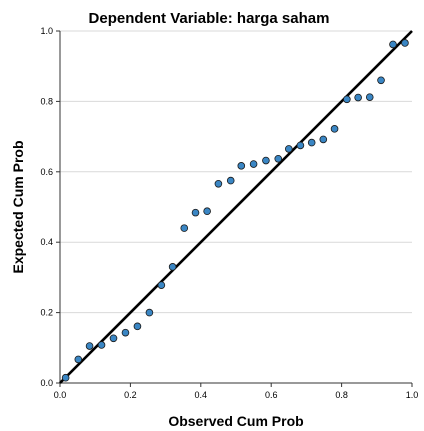  Describe the element at coordinates (341, 395) in the screenshot. I see `x-tick-label-4: 0.8` at that location.